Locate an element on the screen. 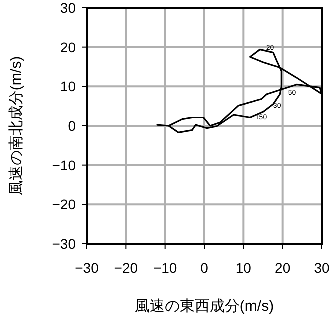  x-tick-label: −30 is located at coordinates (87, 268).